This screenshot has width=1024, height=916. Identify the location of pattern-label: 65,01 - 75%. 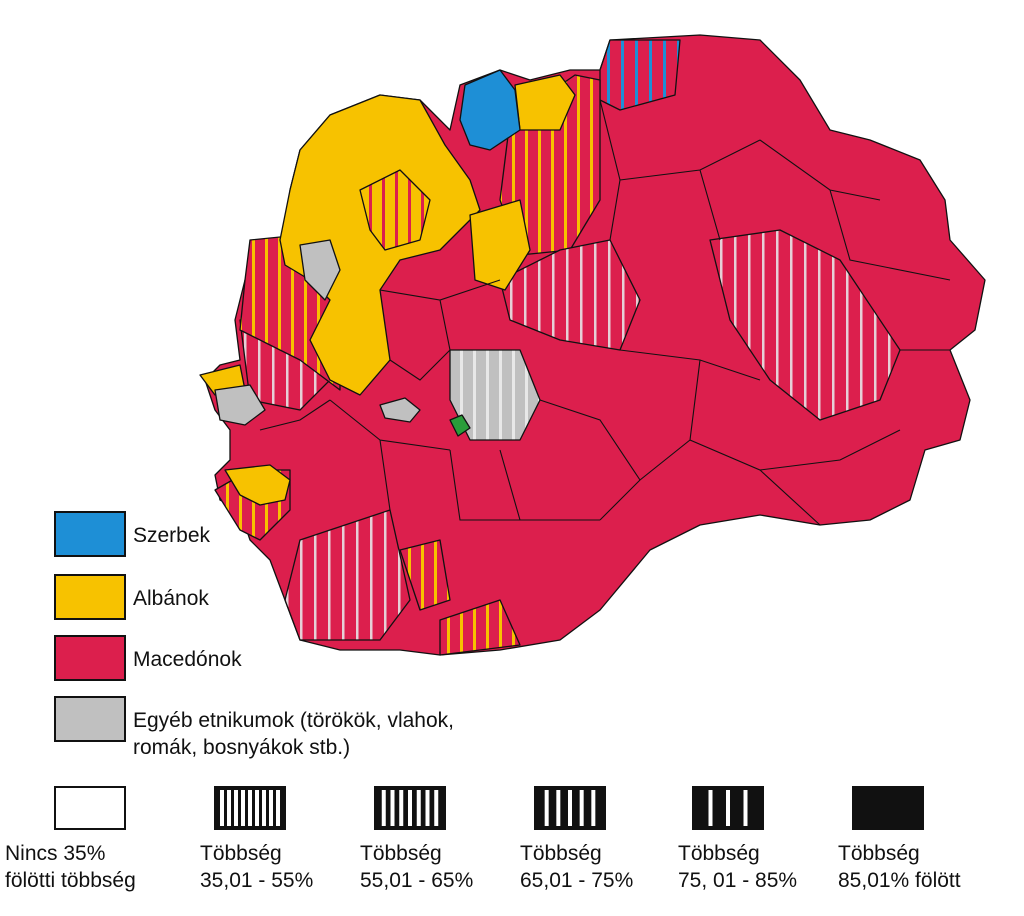
(576, 880).